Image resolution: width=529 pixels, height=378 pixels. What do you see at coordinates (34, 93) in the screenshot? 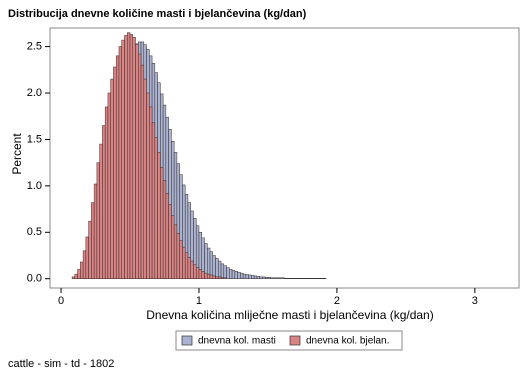
I see `y-tick-label: 2.0` at bounding box center [34, 93].